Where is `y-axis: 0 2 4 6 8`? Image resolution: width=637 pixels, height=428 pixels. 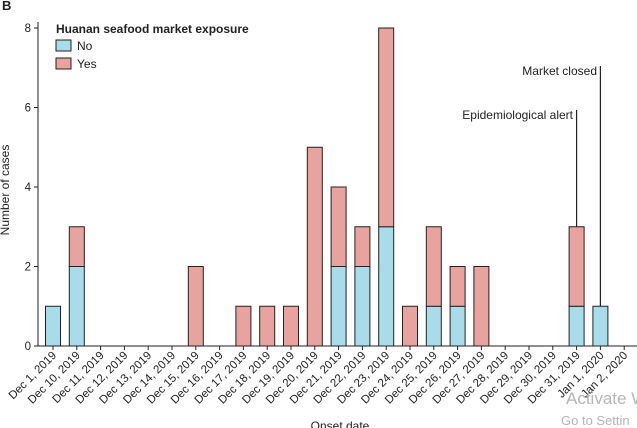
y-axis: 0 2 4 6 8 is located at coordinates (32, 187).